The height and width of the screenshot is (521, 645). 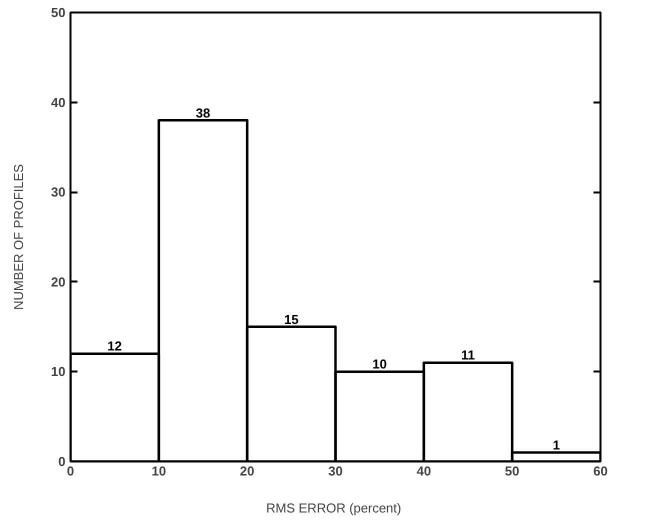 I want to click on y-tick-label: 20, so click(x=58, y=282).